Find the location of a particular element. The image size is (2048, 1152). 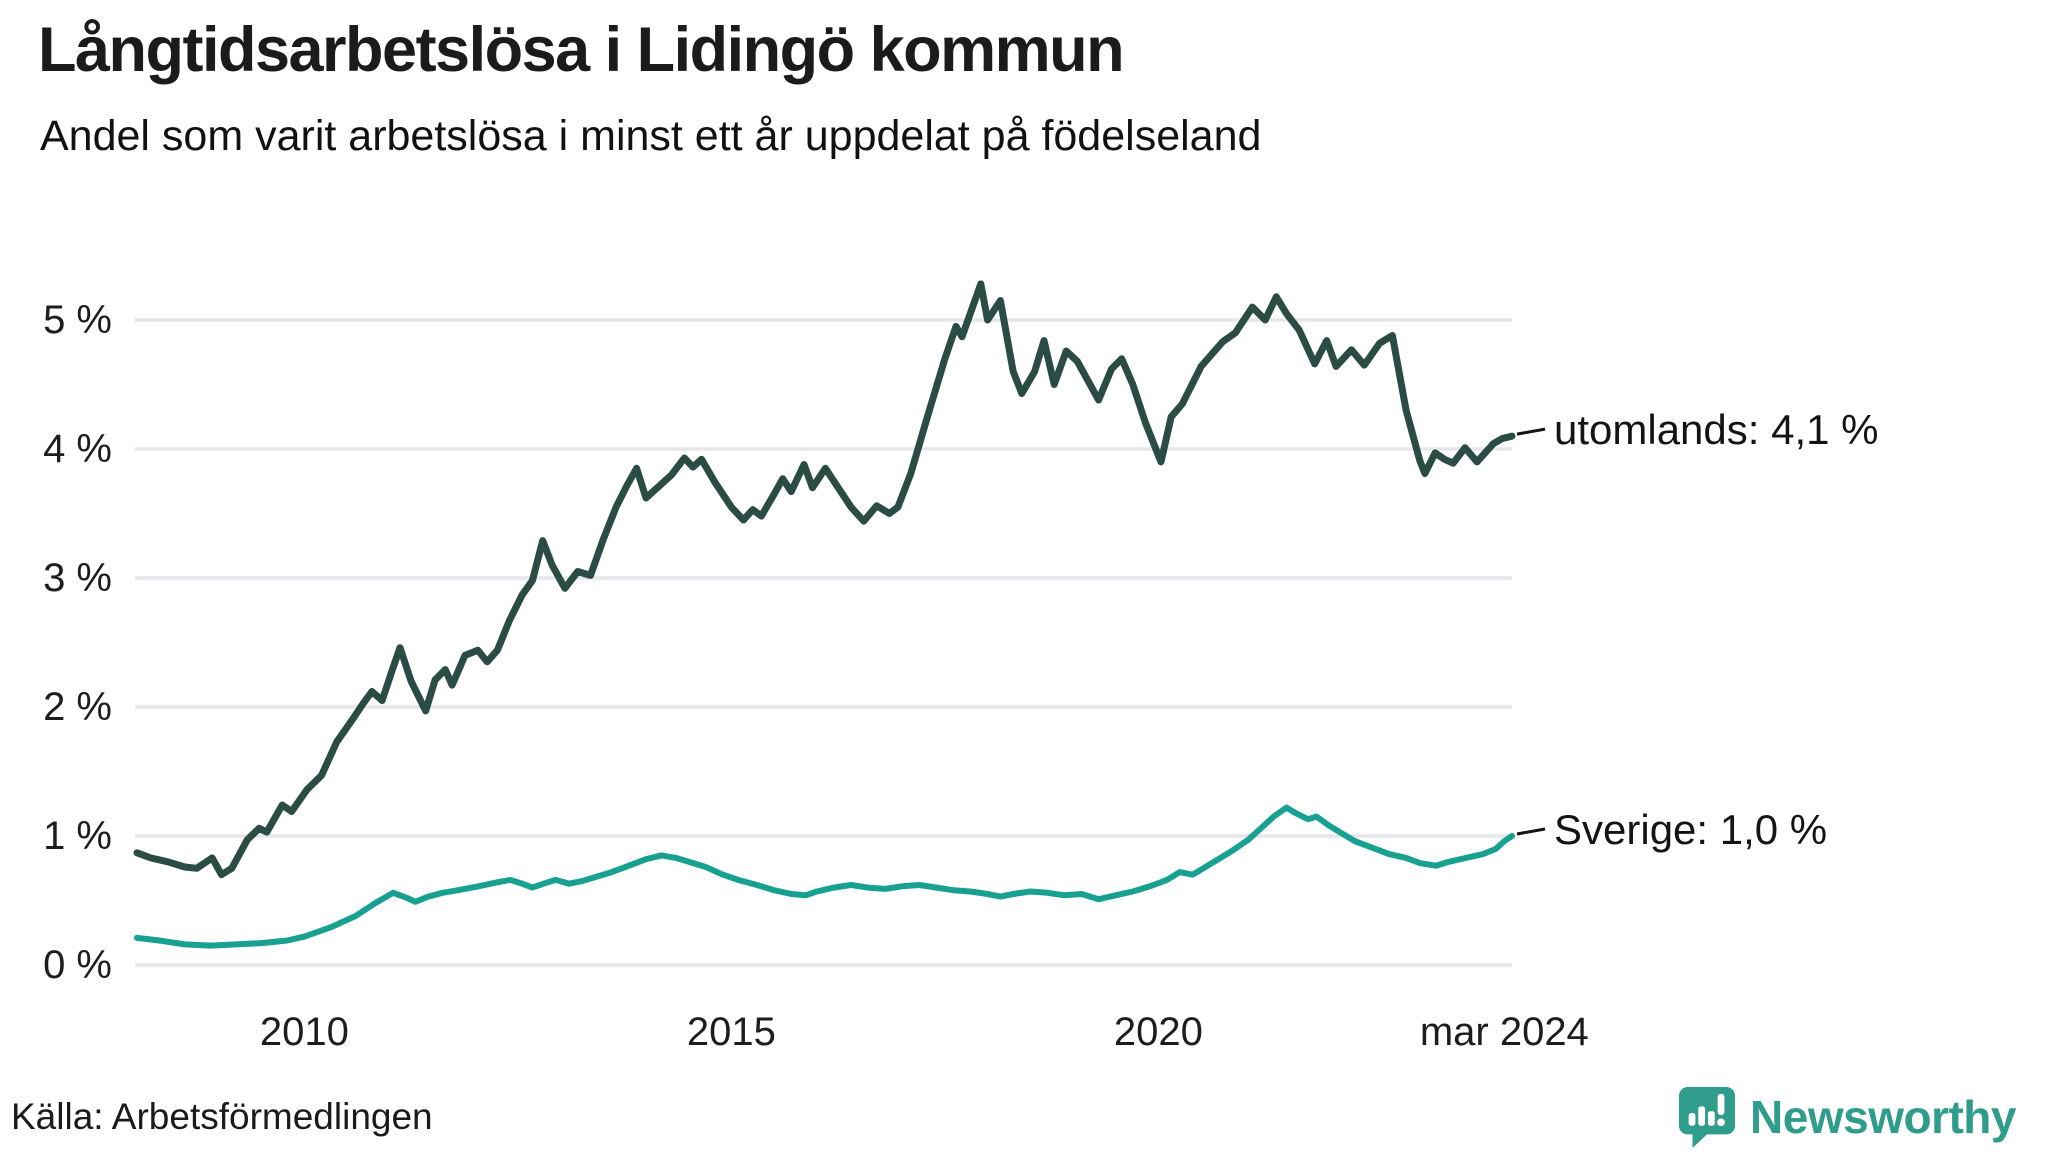

label-connector-sverige is located at coordinates (1531, 831).